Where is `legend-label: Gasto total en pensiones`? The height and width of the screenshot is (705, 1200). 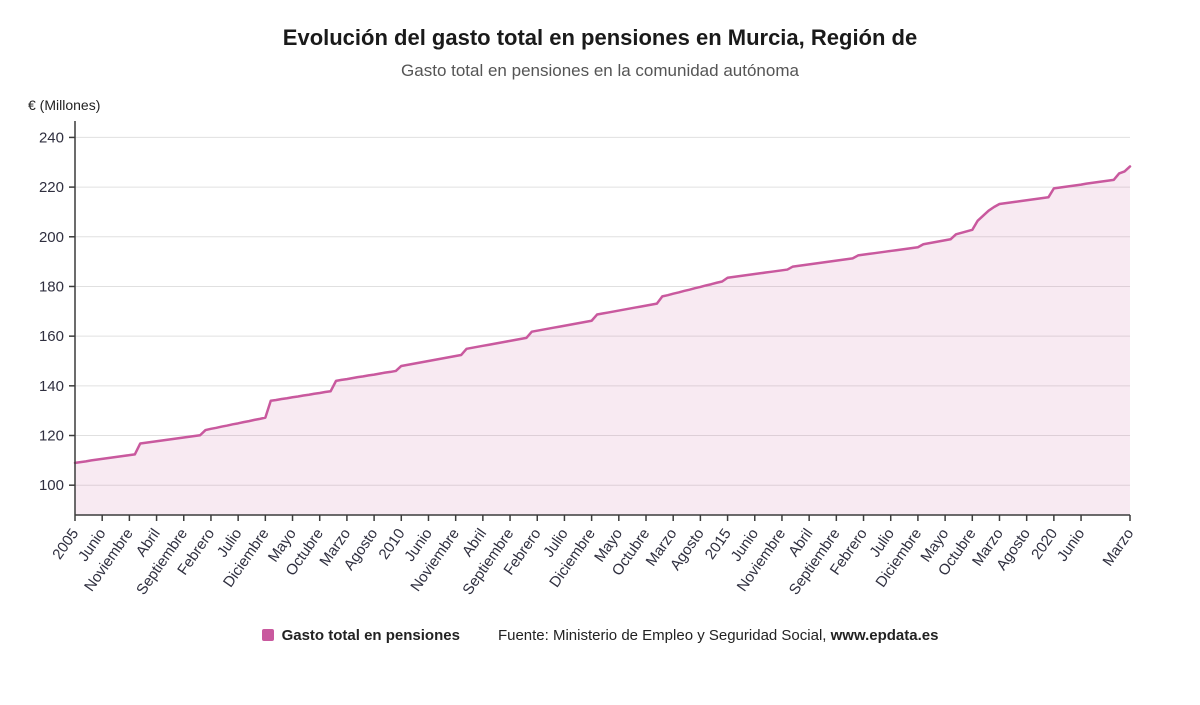
legend-label: Gasto total en pensiones is located at coordinates (370, 635).